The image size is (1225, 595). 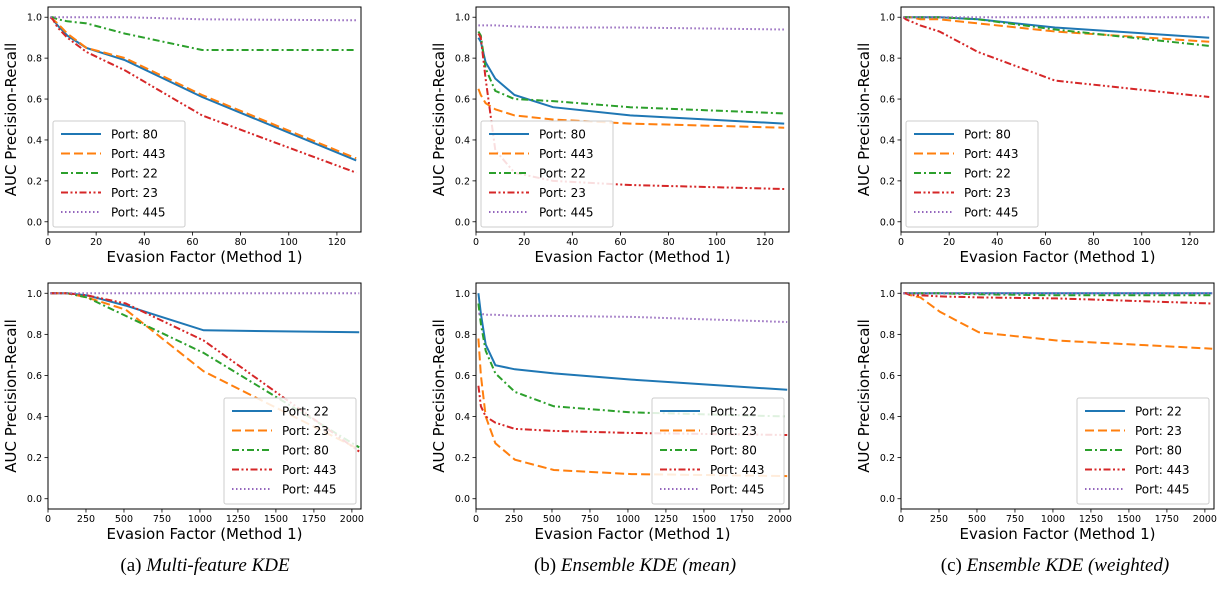 What do you see at coordinates (144, 242) in the screenshot?
I see `x-tick-label: 40` at bounding box center [144, 242].